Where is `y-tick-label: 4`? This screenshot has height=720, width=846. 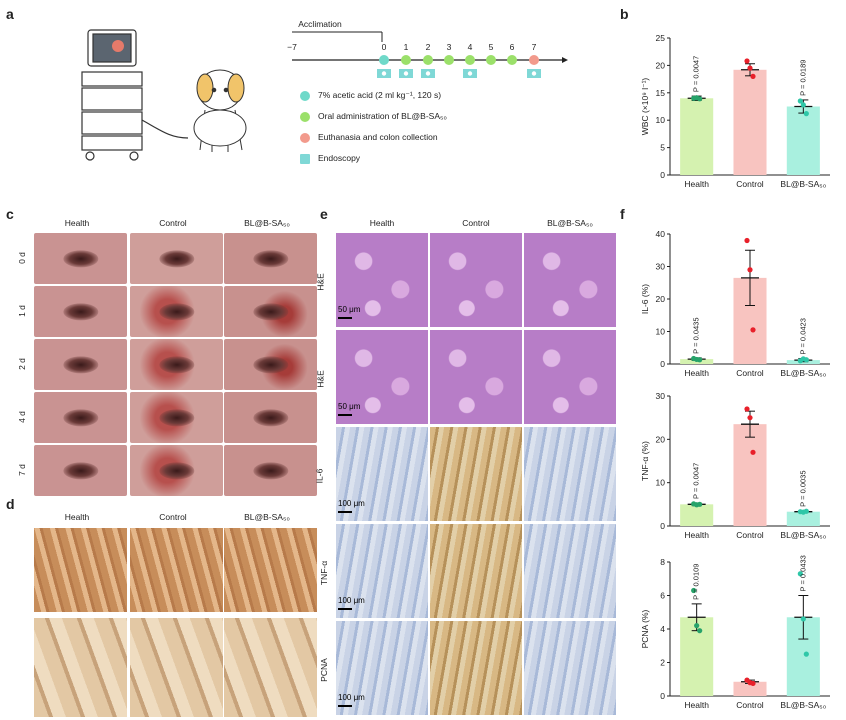
y-tick-label: 4 is located at coordinates (662, 629).